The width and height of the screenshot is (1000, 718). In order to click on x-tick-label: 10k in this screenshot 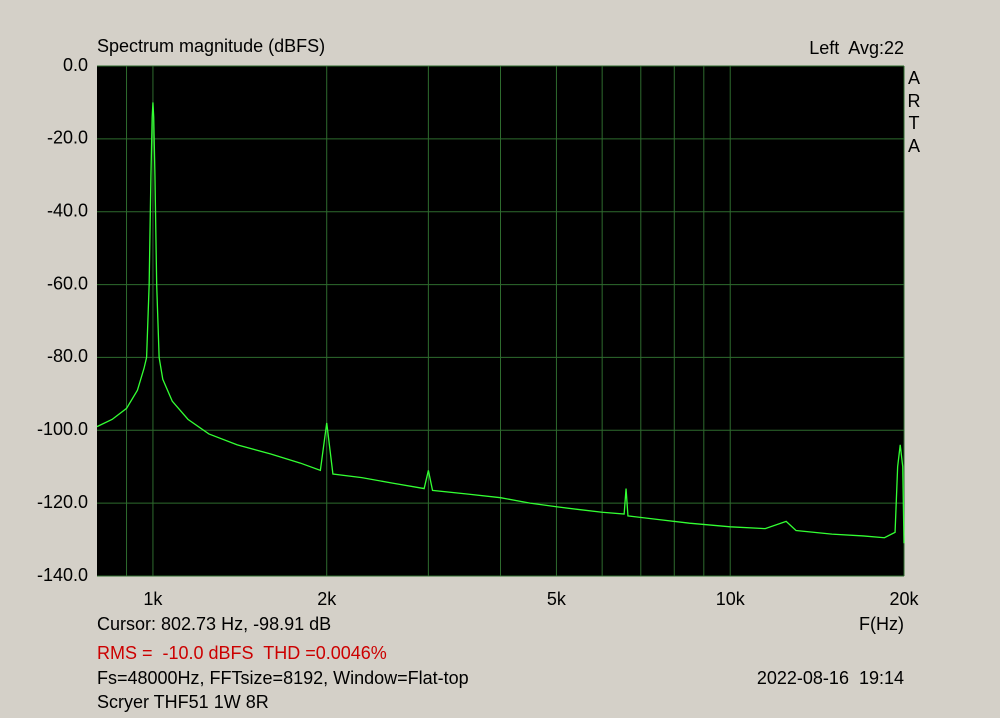, I will do `click(731, 599)`.